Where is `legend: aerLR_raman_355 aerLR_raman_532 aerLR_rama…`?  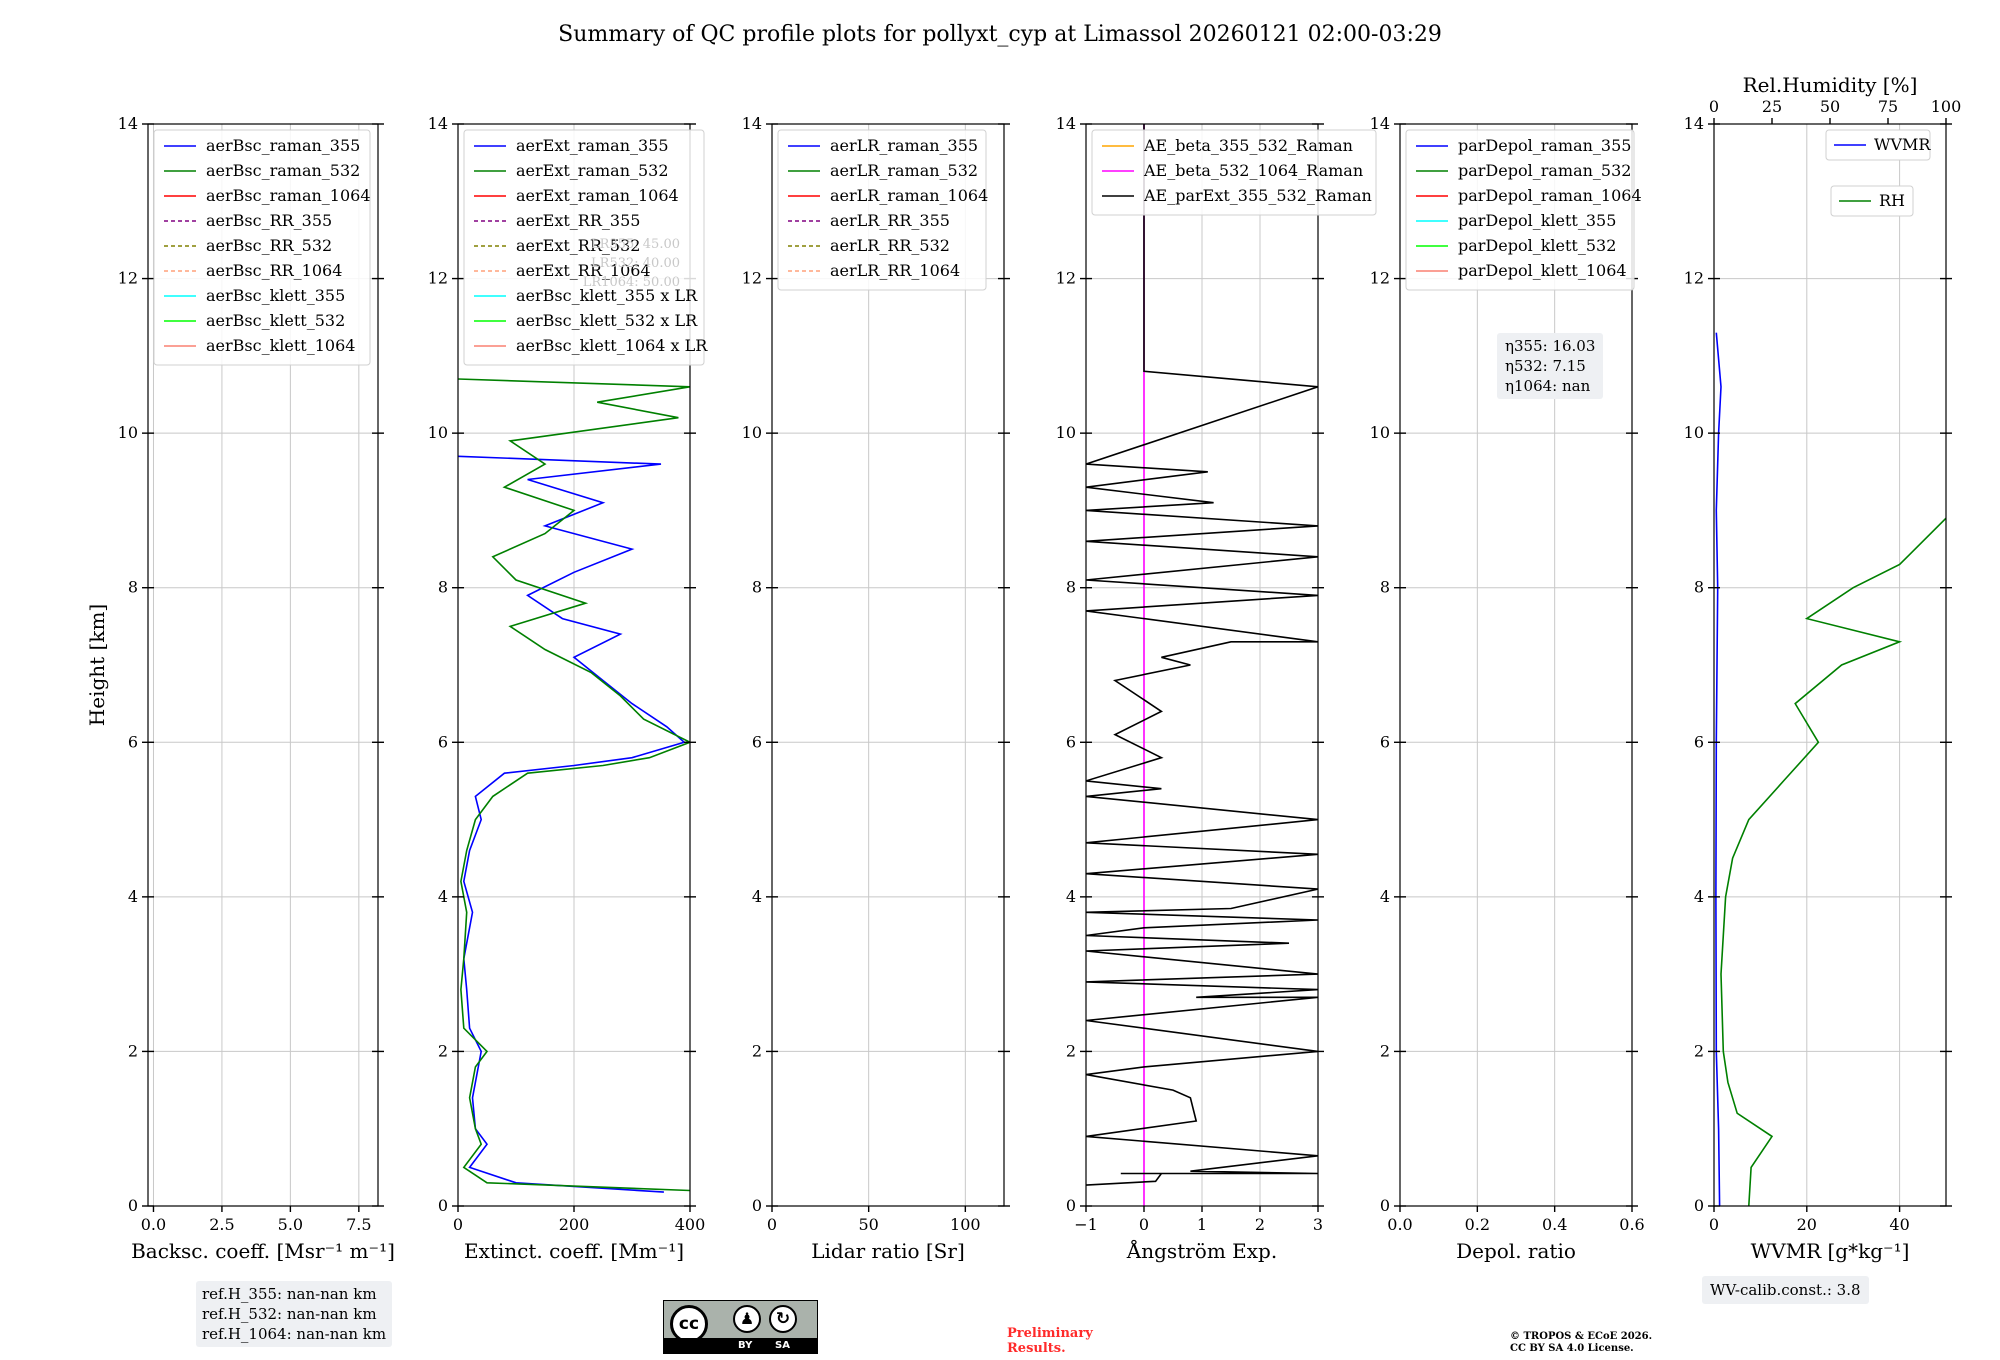 legend: aerLR_raman_355 aerLR_raman_532 aerLR_rama… is located at coordinates (882, 210).